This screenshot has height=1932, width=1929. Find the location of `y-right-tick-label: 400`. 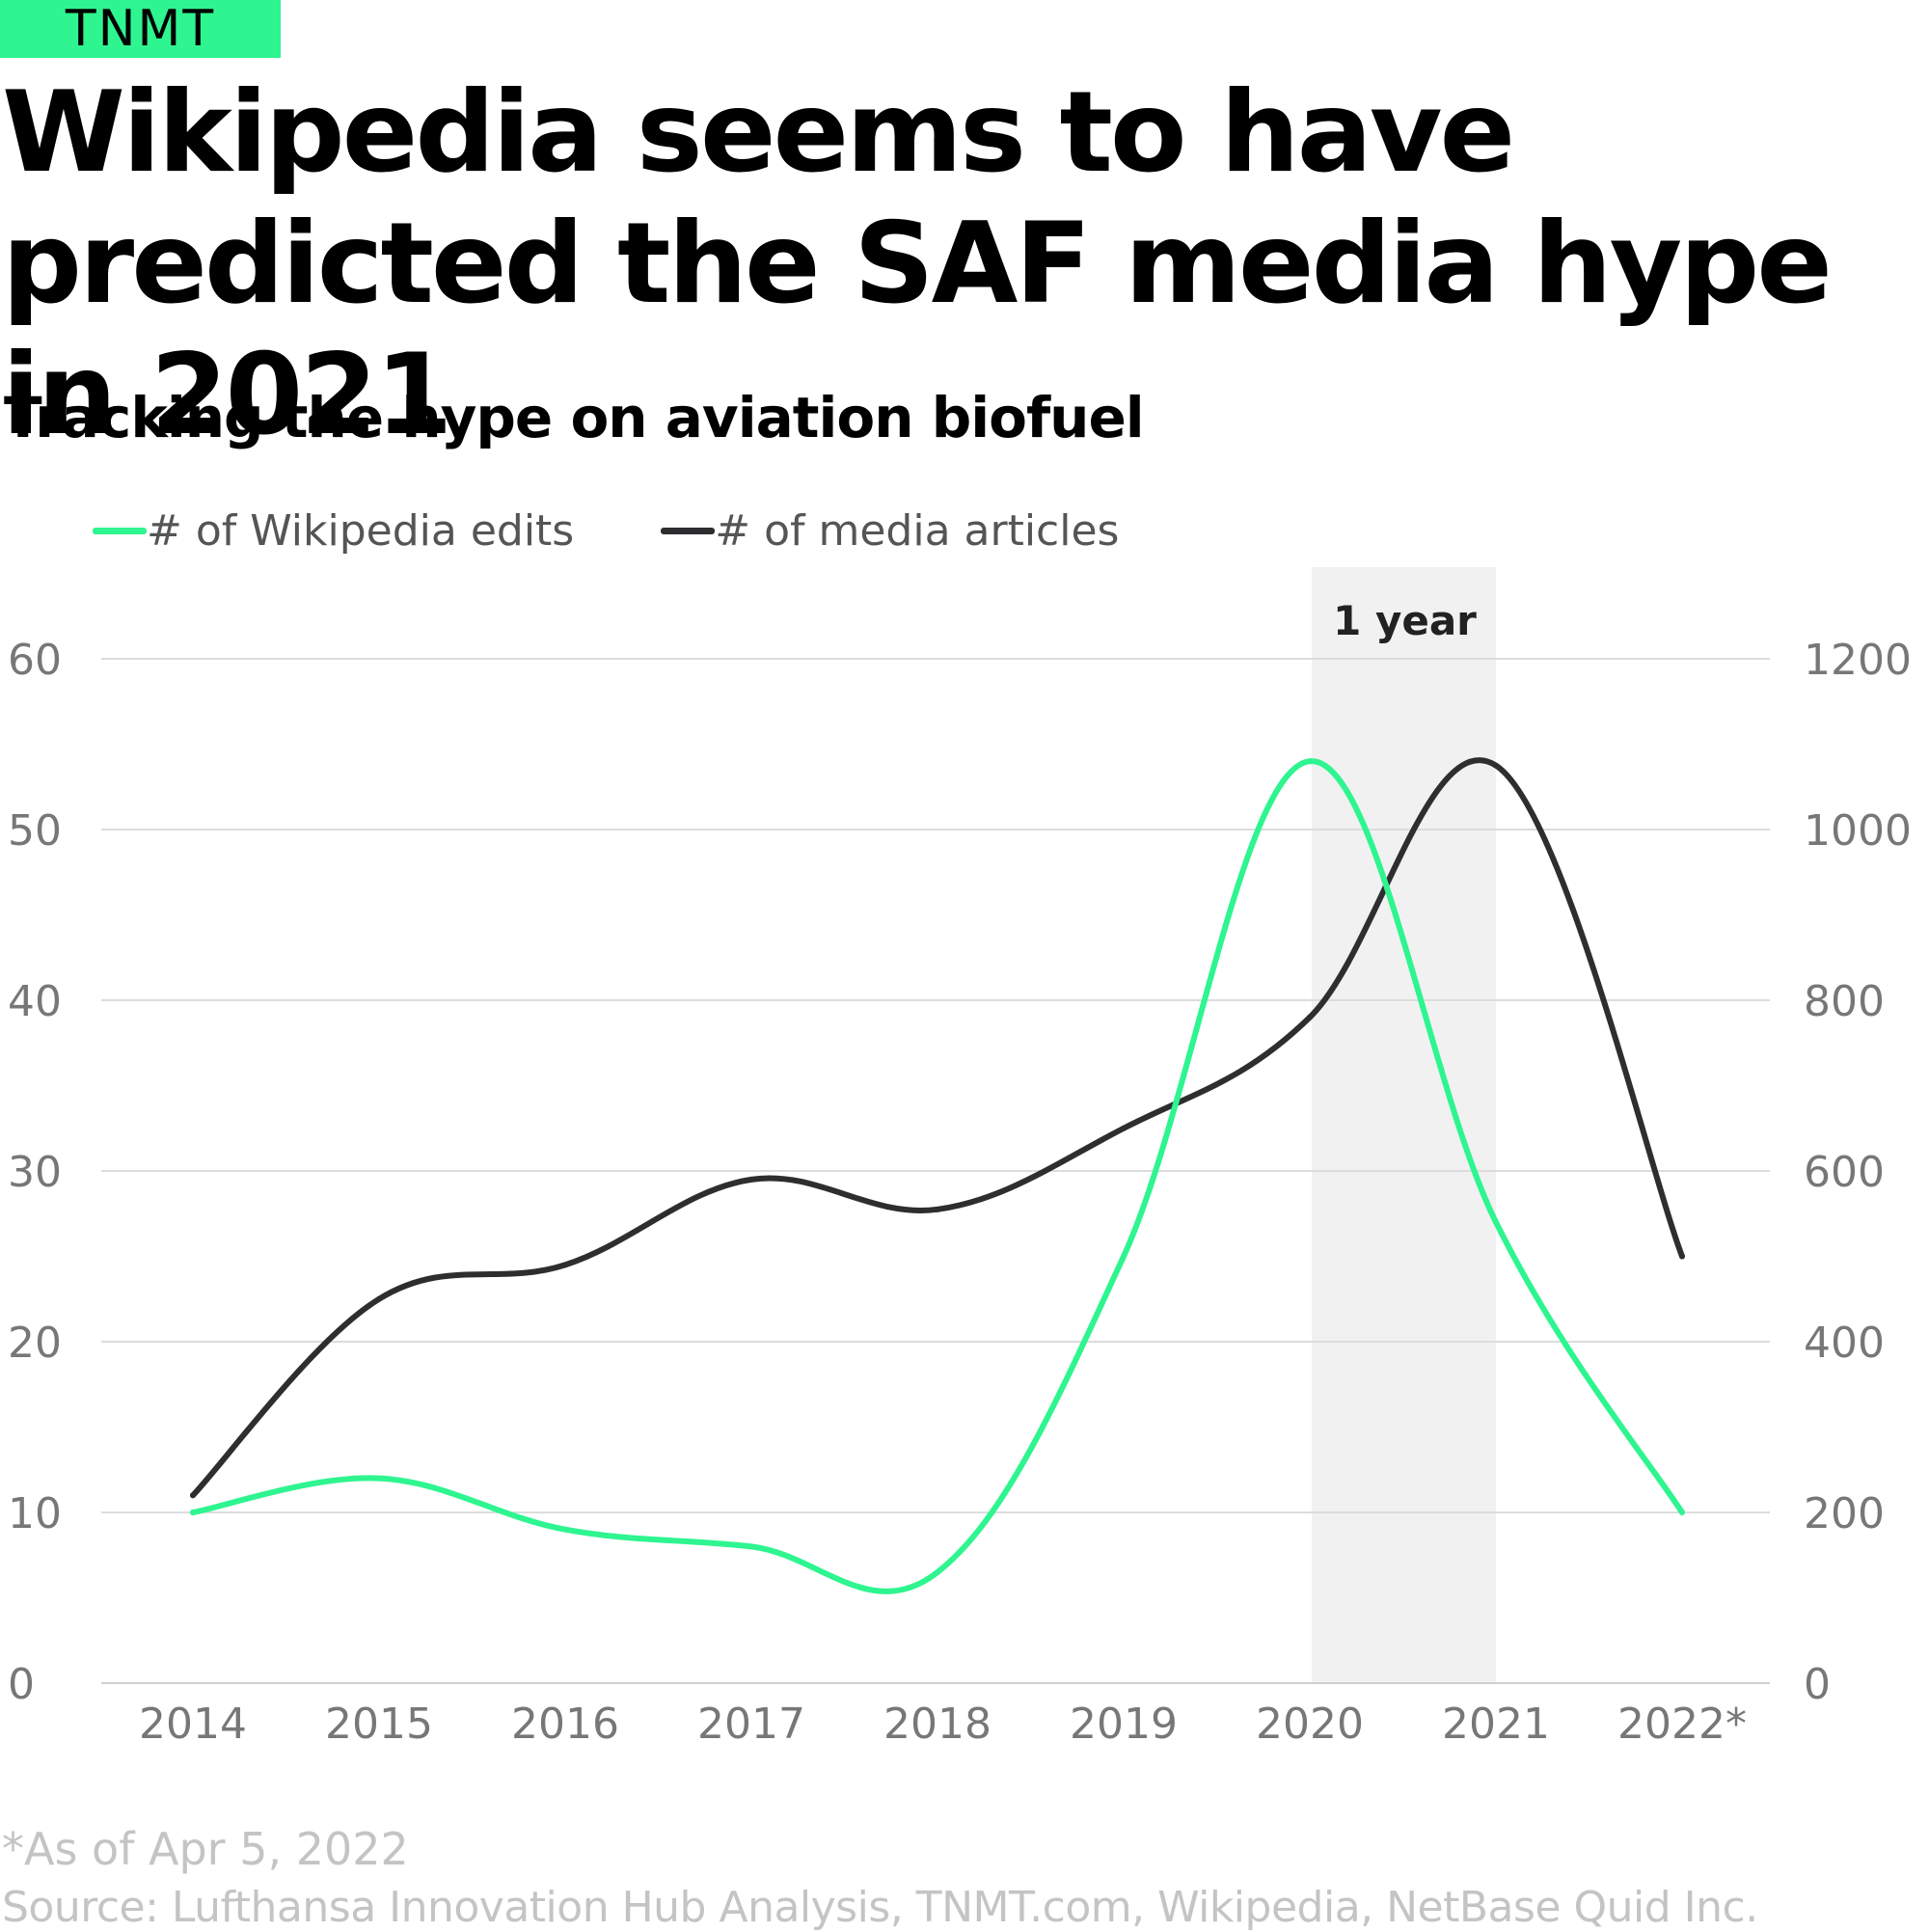

y-right-tick-label: 400 is located at coordinates (1845, 1343).